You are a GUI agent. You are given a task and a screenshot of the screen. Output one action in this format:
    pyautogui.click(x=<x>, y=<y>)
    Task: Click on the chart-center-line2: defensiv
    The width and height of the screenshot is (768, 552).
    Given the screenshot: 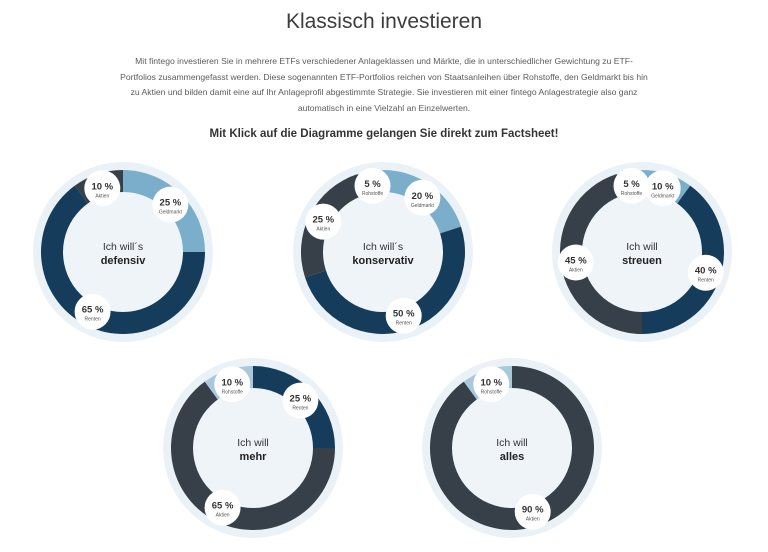 What is the action you would take?
    pyautogui.click(x=124, y=261)
    